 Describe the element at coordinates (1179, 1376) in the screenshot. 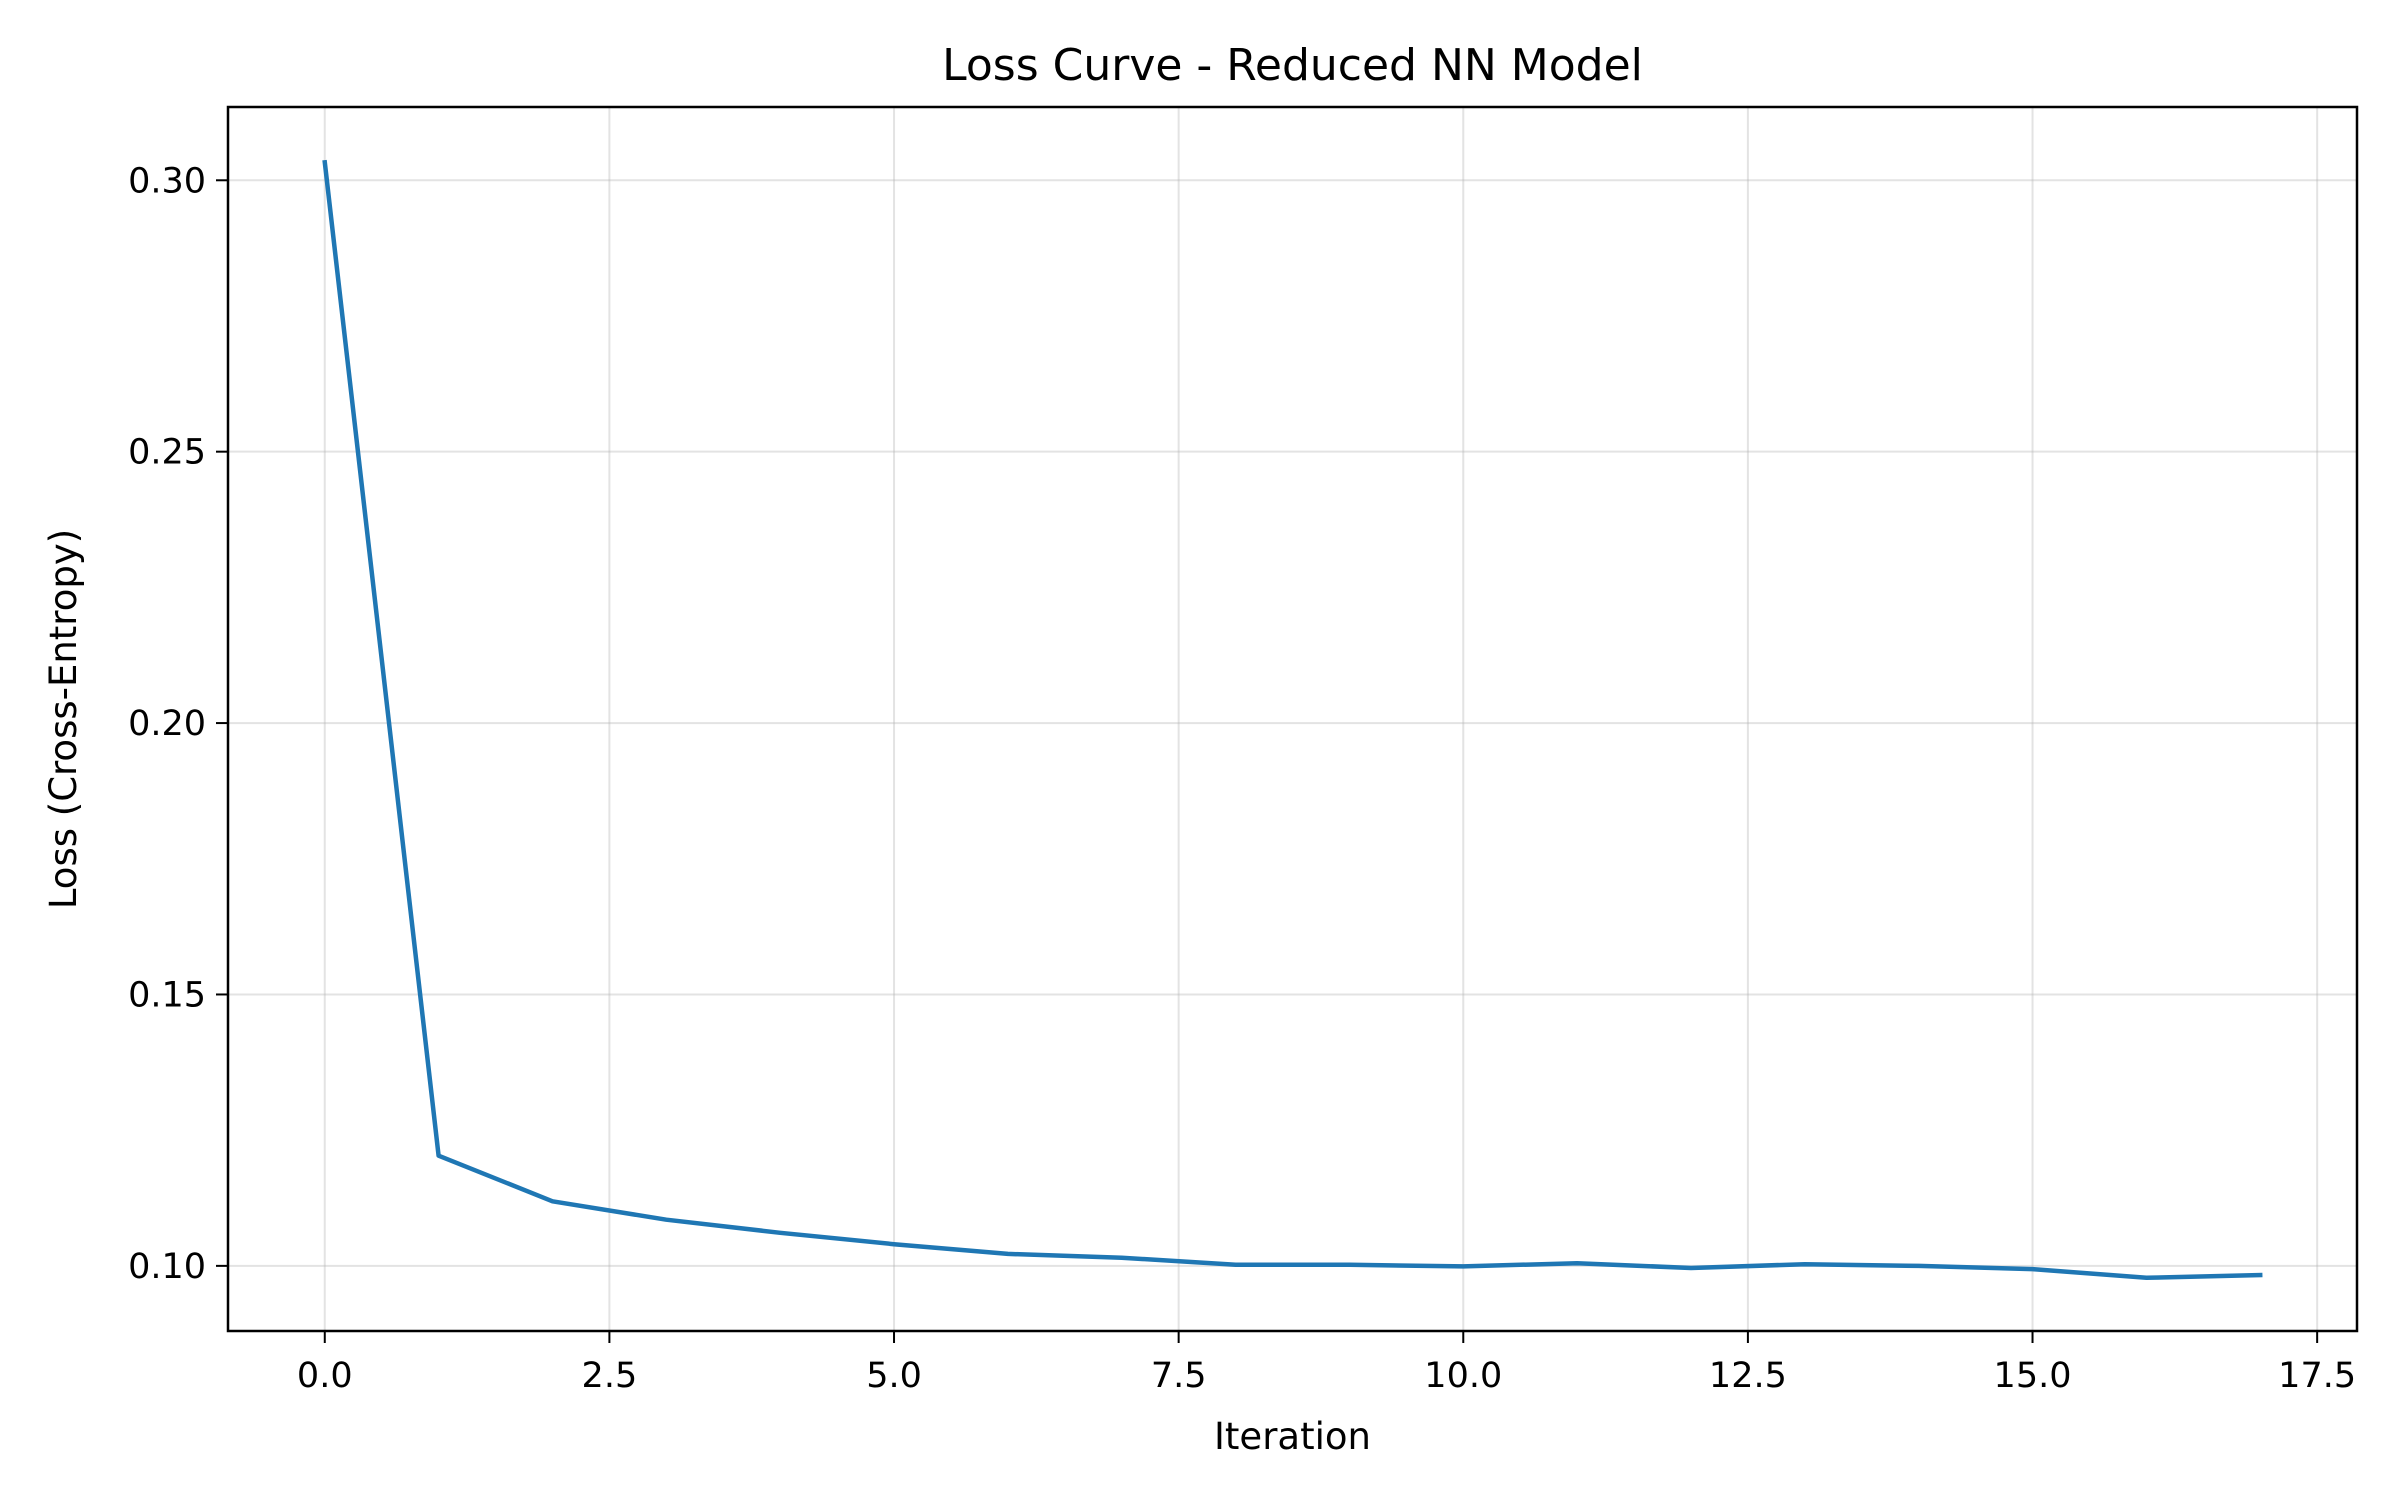

I see `x-tick-label: 7.5` at that location.